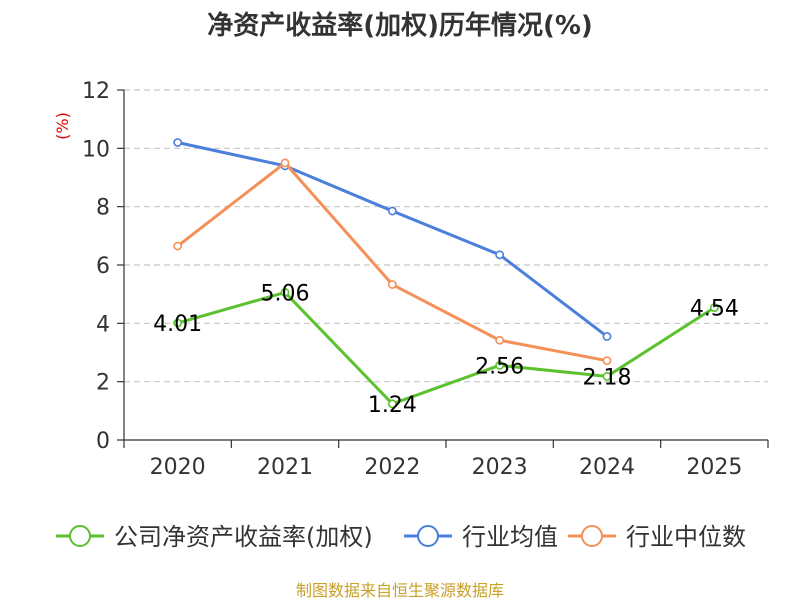  What do you see at coordinates (103, 441) in the screenshot?
I see `y-tick-label: 0` at bounding box center [103, 441].